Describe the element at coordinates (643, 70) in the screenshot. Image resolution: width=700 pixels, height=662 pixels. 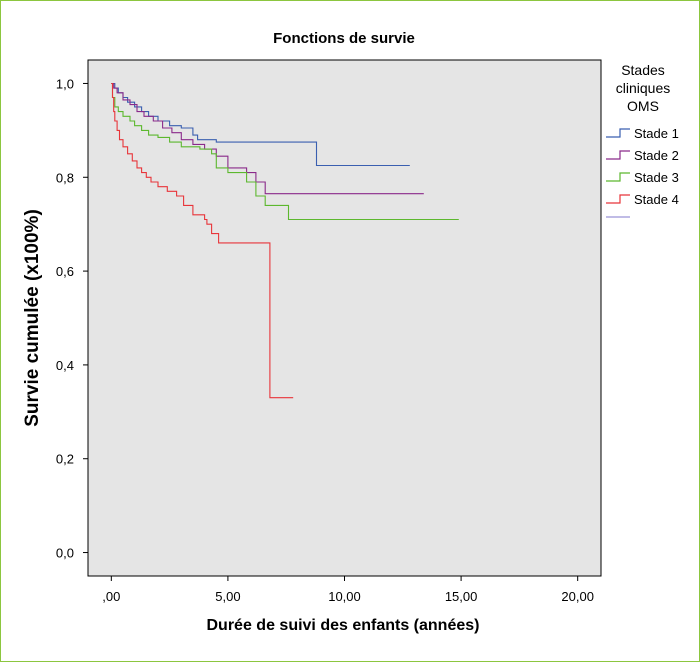
I see `legend-title-line-1: Stades` at that location.